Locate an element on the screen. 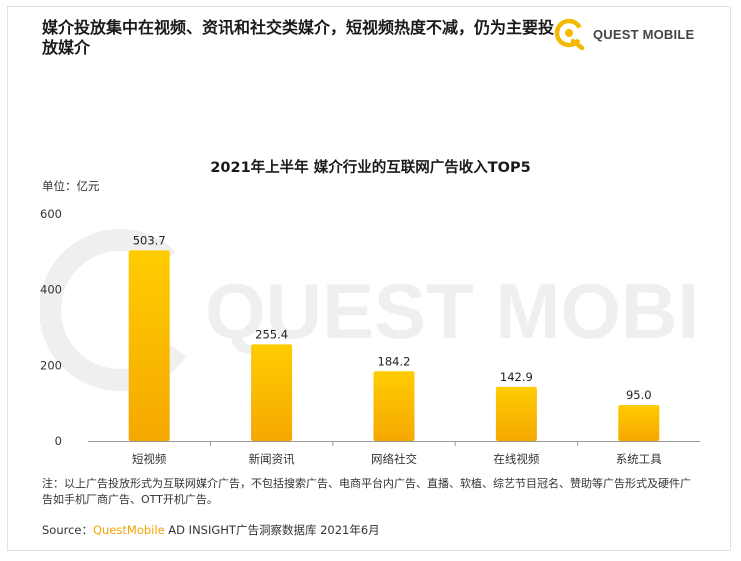  questmobile-logo-icon is located at coordinates (569, 34).